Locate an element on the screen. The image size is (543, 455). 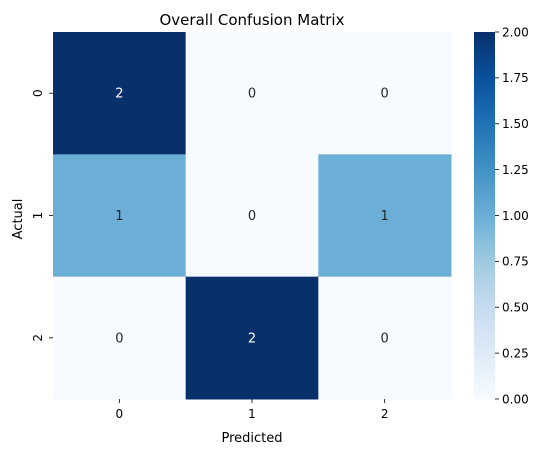
colorbar-tick-label: 0.75 is located at coordinates (515, 262).